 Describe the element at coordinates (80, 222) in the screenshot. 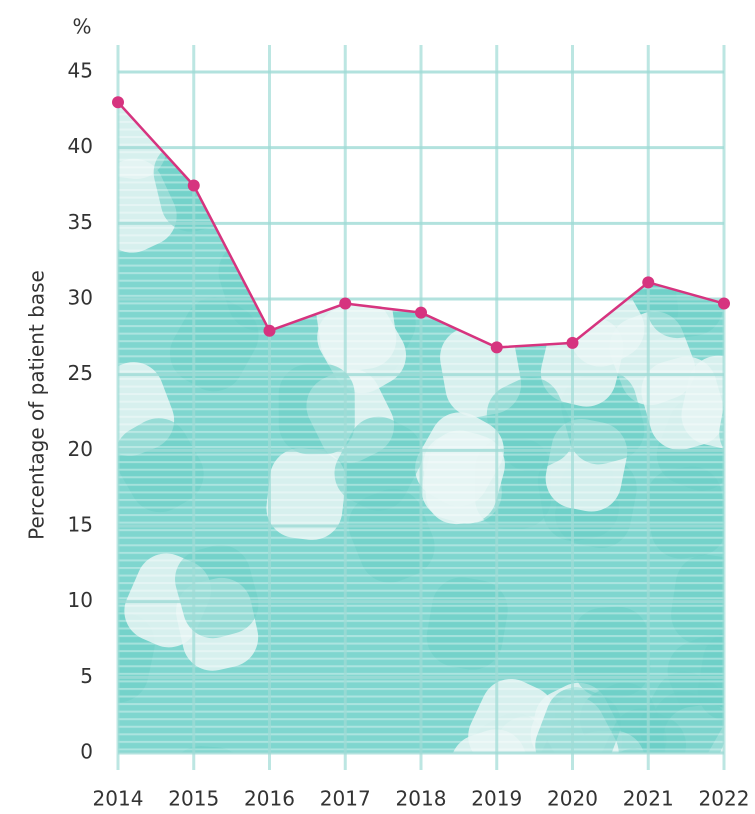

I see `y-tick-label: 35` at that location.